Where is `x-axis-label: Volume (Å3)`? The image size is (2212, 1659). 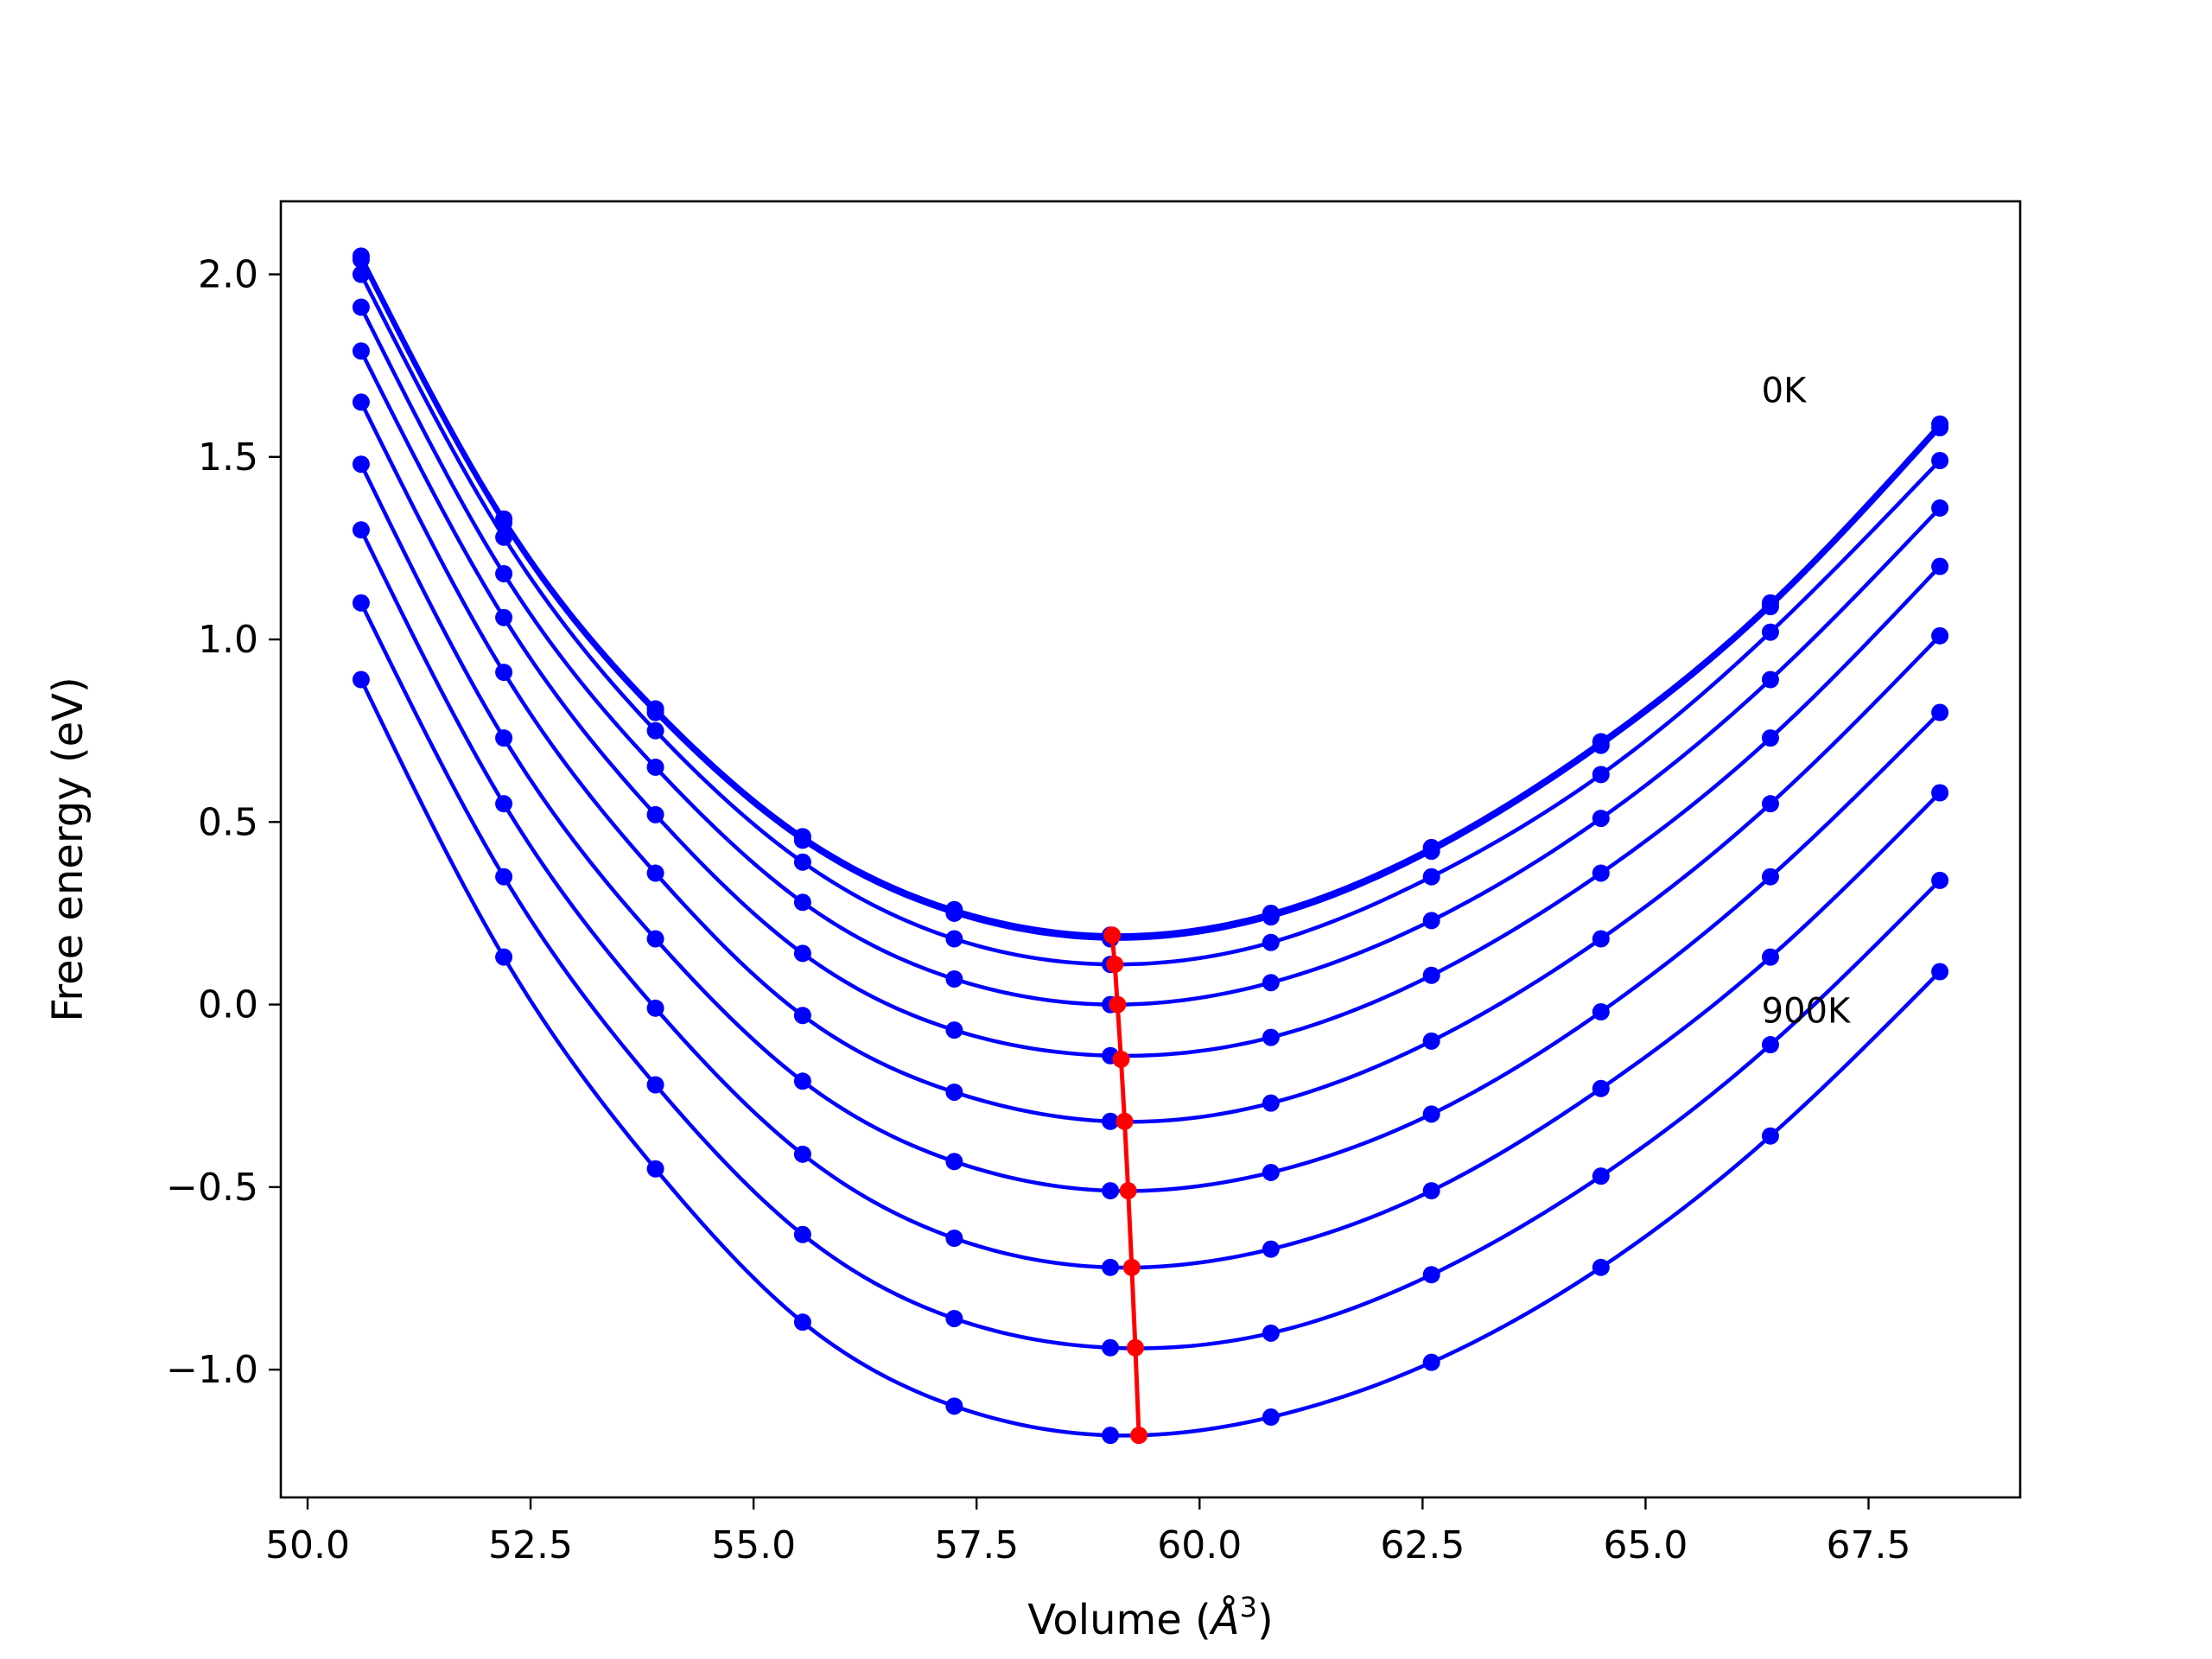
x-axis-label: Volume (Å3) is located at coordinates (1150, 1617).